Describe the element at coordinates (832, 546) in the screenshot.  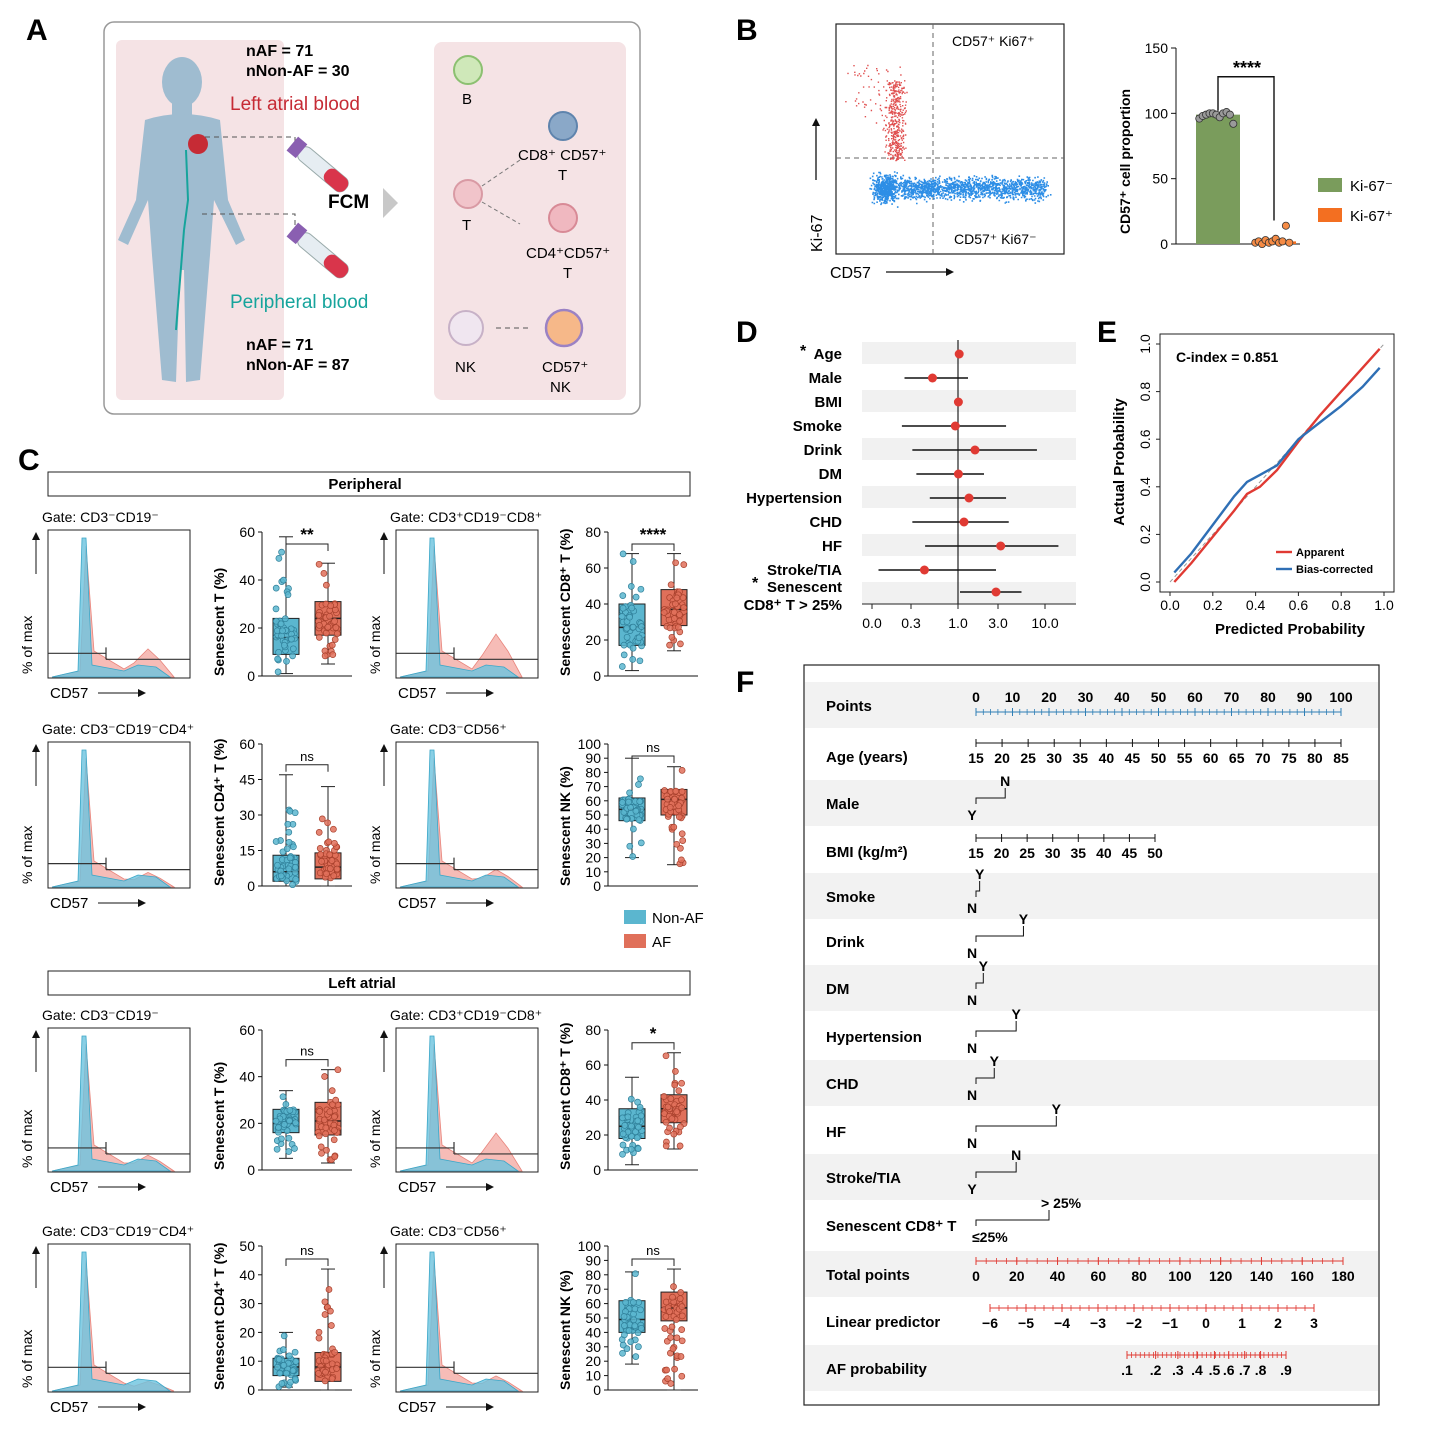
I see `forest-row-label: HF` at that location.